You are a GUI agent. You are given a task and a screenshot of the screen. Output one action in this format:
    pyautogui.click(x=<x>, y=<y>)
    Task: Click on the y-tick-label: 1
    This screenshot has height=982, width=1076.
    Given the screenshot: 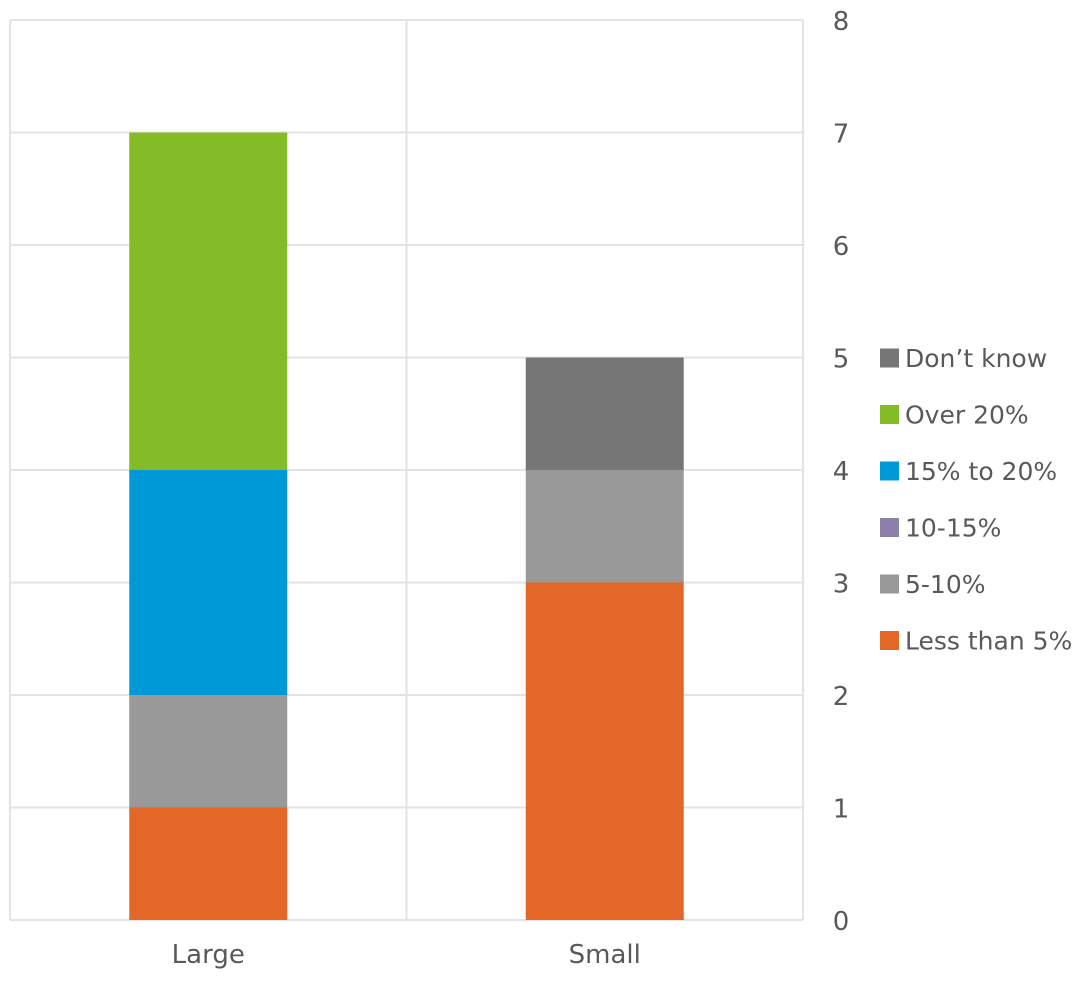 What is the action you would take?
    pyautogui.click(x=841, y=810)
    